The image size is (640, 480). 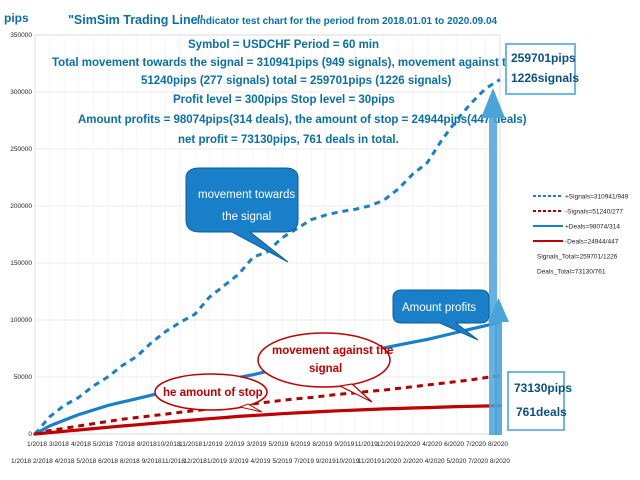 What do you see at coordinates (348, 461) in the screenshot?
I see `x-tick-label-row2: 10/2019` at bounding box center [348, 461].